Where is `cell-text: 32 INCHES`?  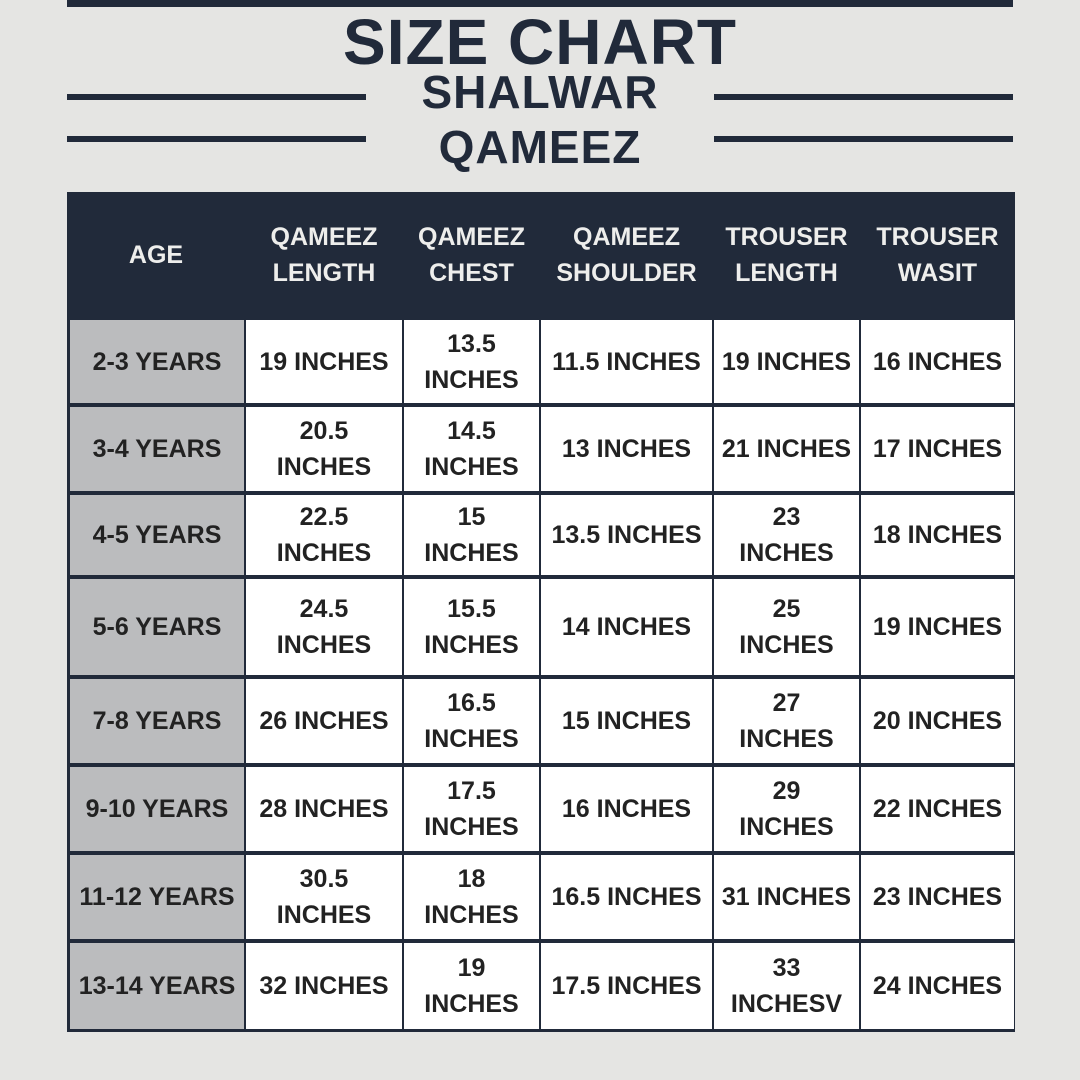
cell-text: 32 INCHES is located at coordinates (324, 986).